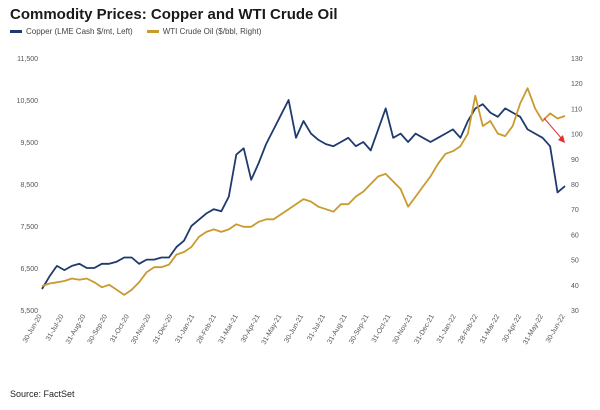 The width and height of the screenshot is (600, 410). I want to click on x-axis-tick-label: 30-Sep-20, so click(98, 329).